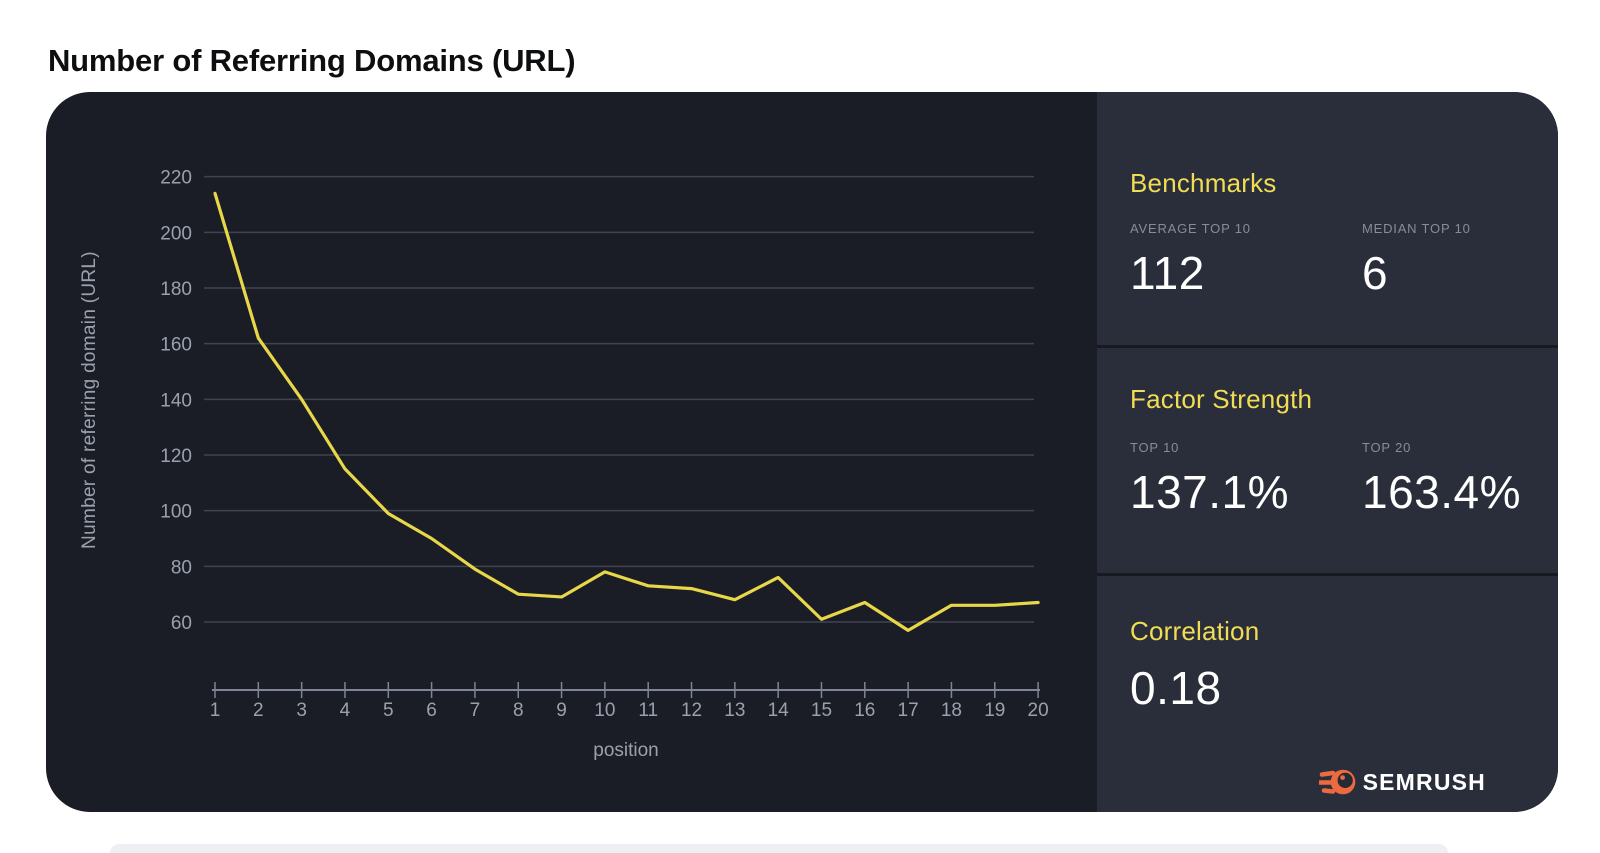  I want to click on svg-text: 220, so click(176, 178).